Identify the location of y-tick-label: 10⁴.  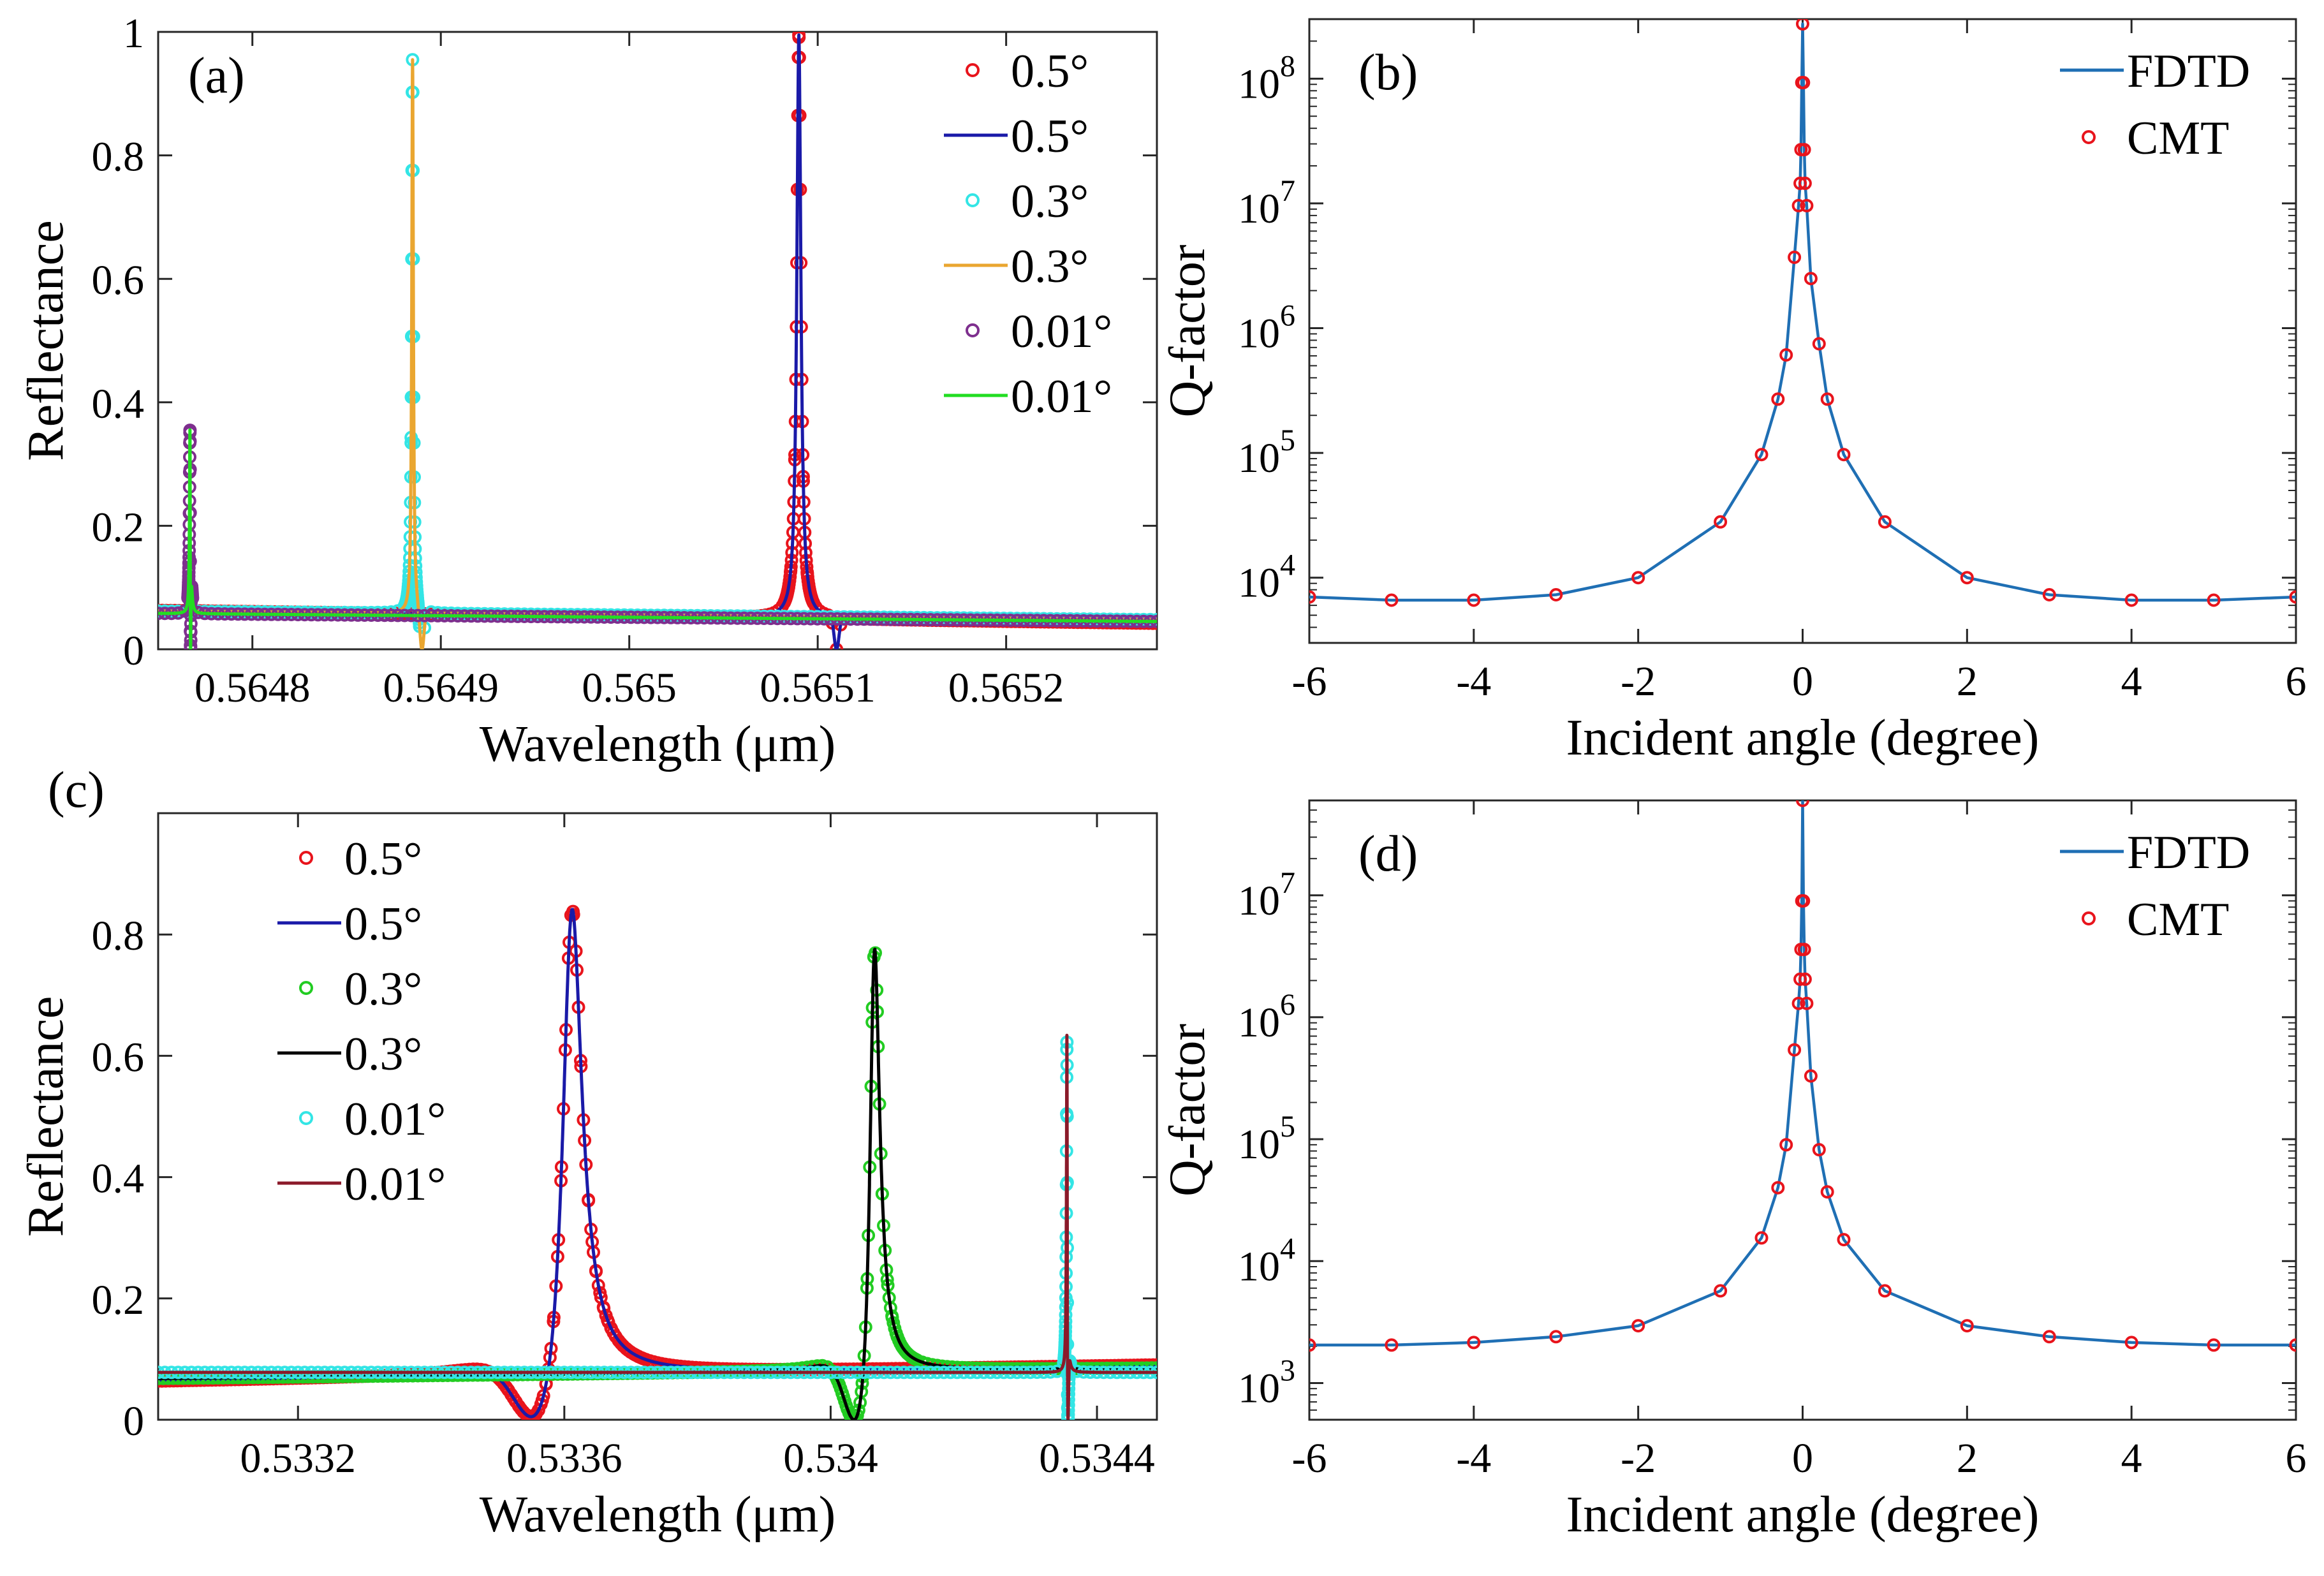
(1266, 578).